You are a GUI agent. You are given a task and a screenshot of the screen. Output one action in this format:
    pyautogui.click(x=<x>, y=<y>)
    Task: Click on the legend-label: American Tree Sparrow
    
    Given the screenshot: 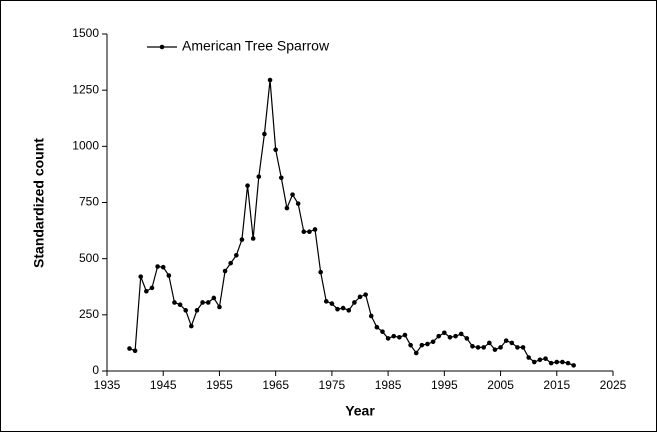 What is the action you would take?
    pyautogui.click(x=256, y=46)
    